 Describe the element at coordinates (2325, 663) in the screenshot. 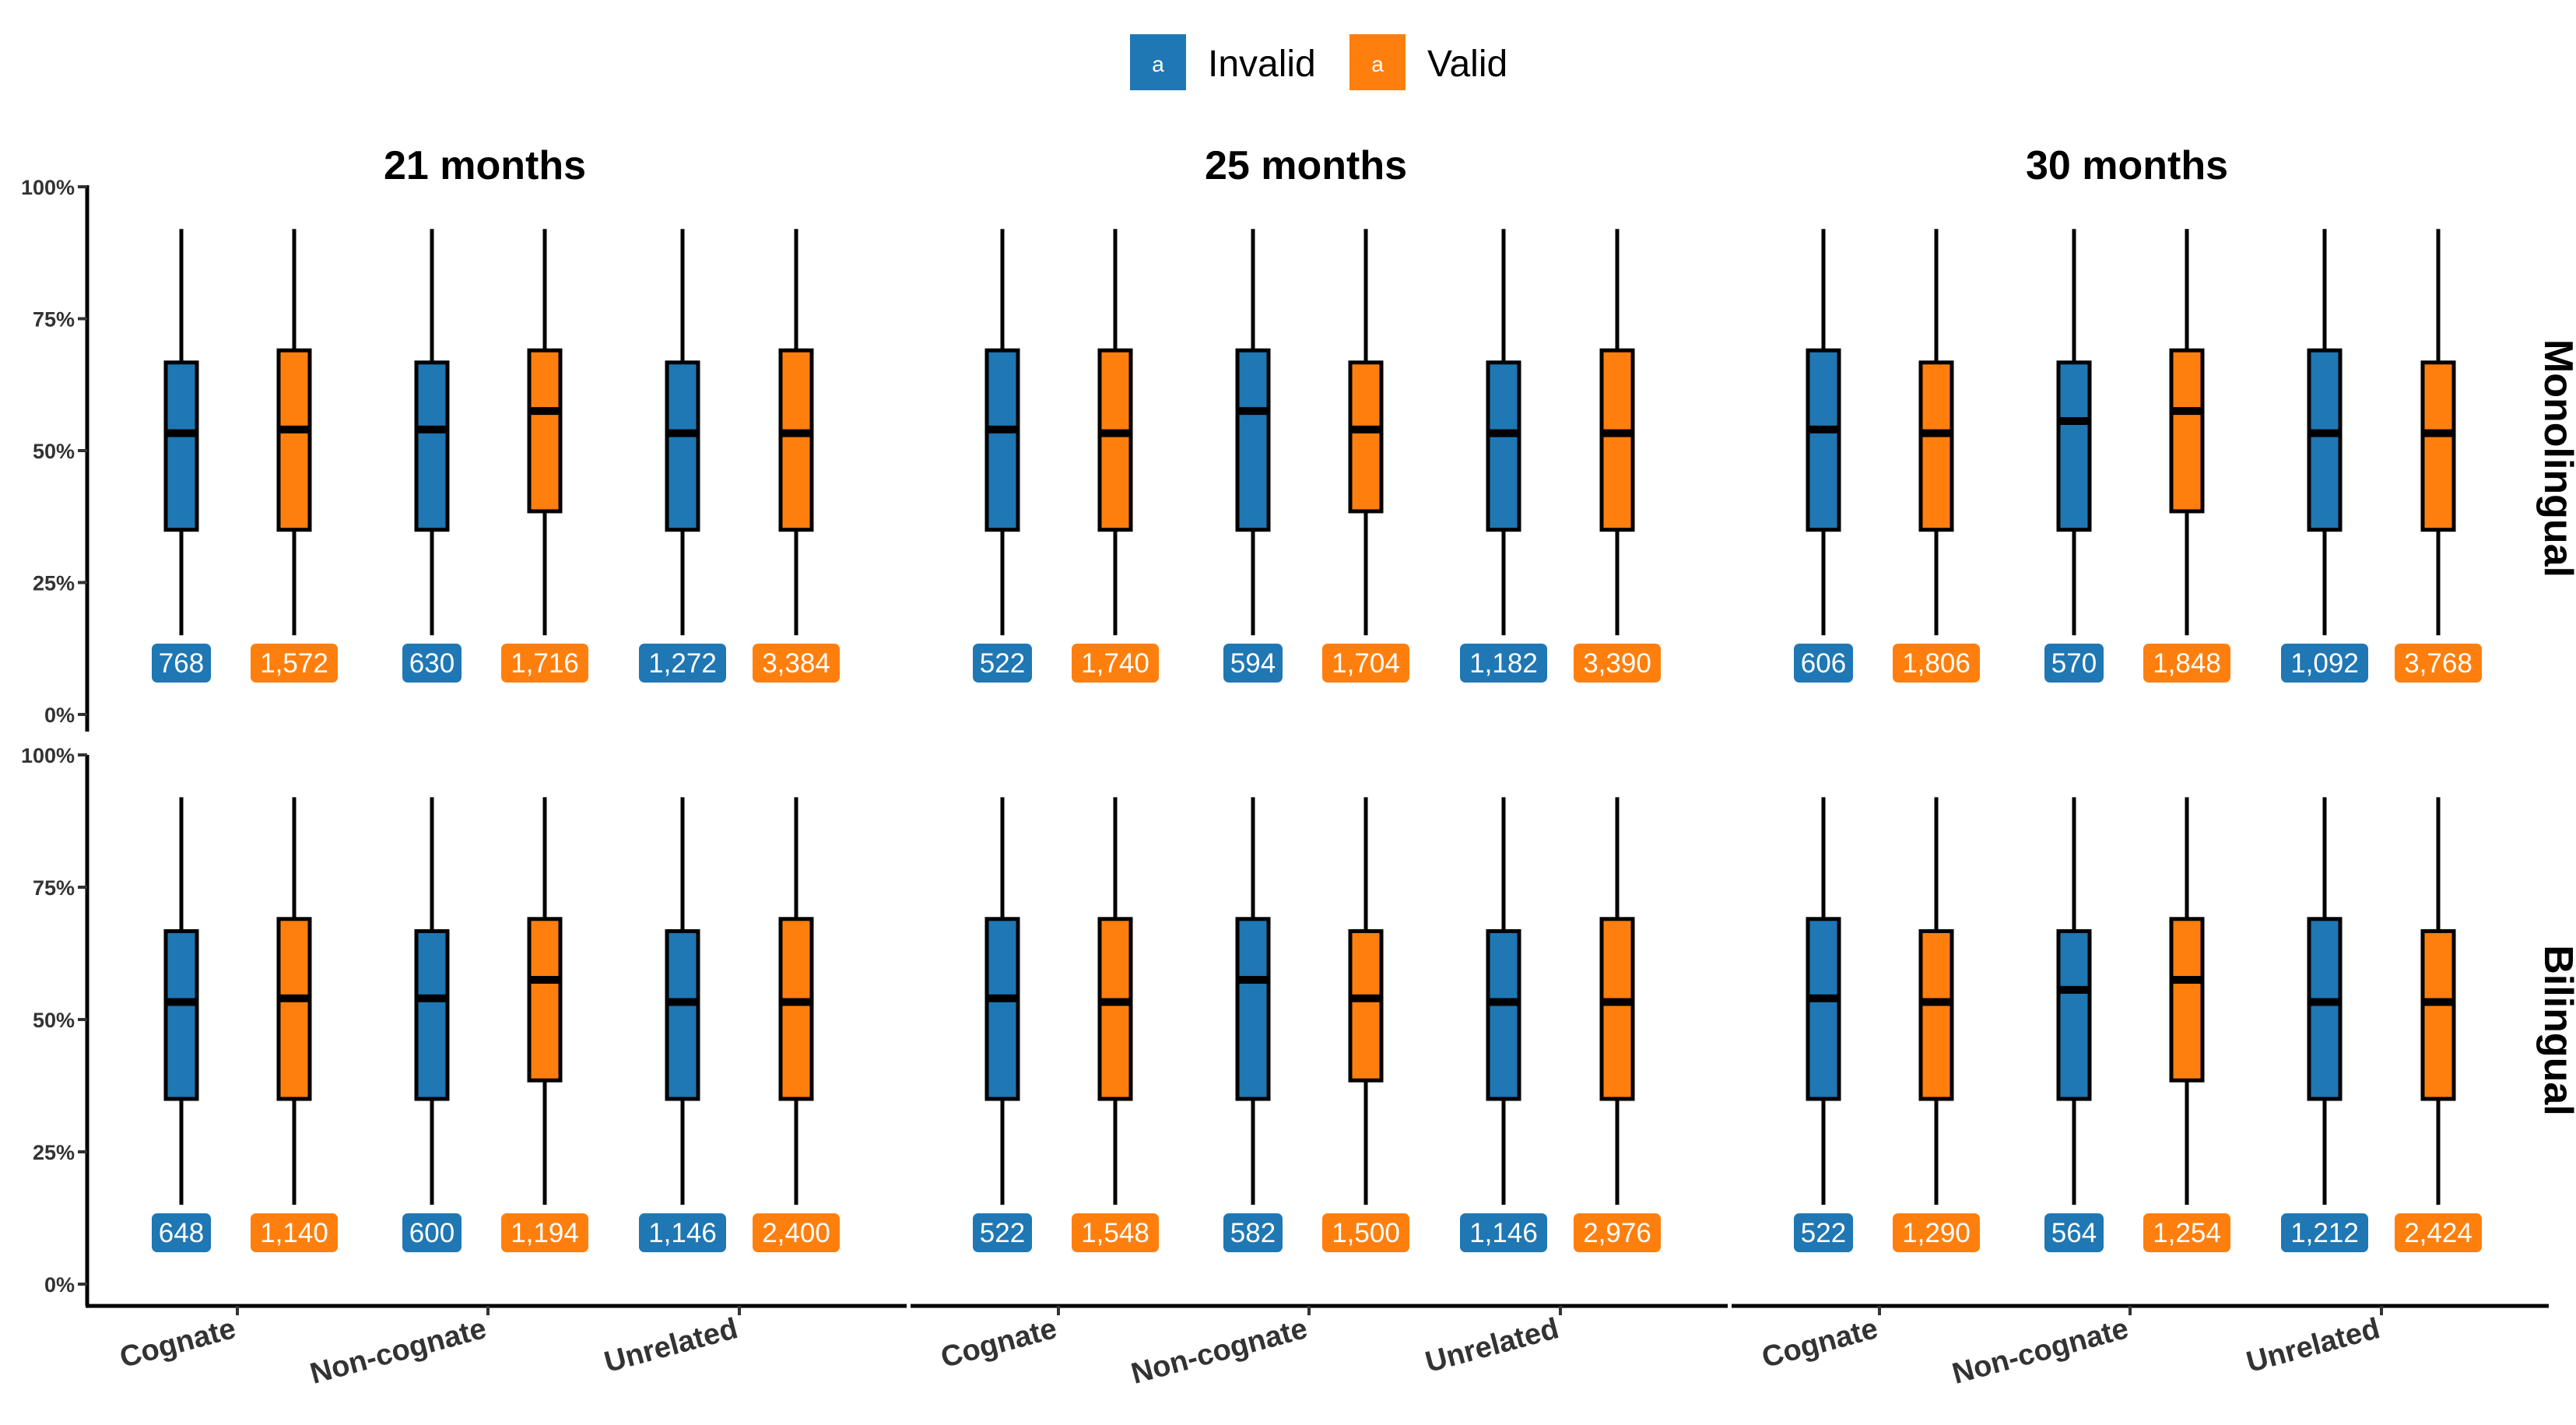

I see `count-label: 1,092` at that location.